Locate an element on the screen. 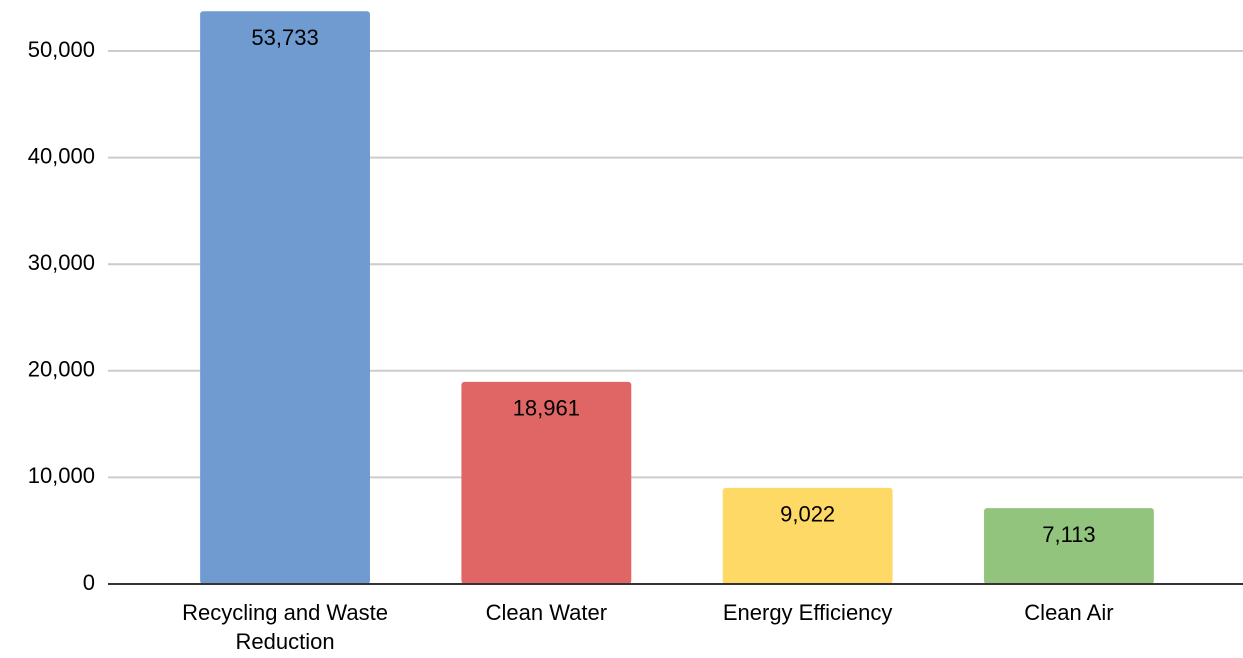  x-tick-label: Energy Efficiency is located at coordinates (807, 612).